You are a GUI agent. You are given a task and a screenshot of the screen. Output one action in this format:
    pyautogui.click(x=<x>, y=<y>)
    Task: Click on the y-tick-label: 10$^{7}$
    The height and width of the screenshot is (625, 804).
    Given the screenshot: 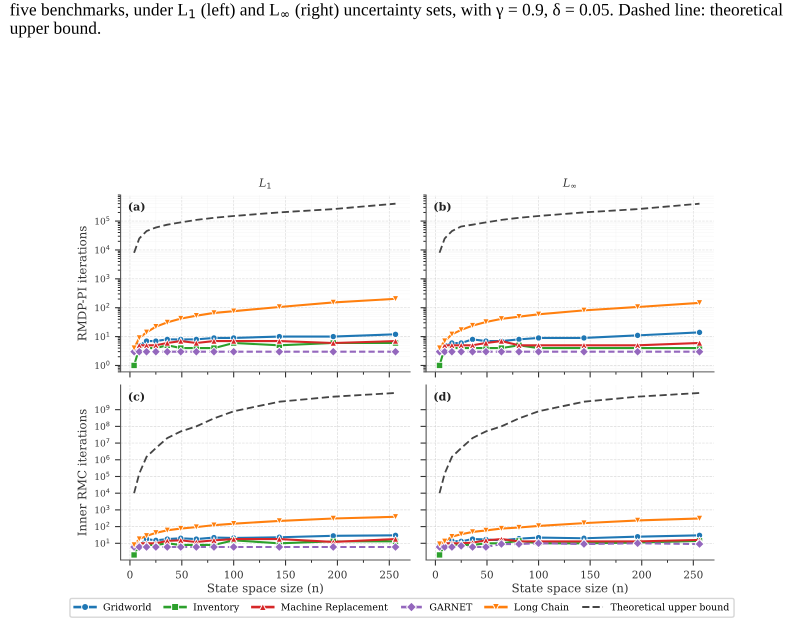 What is the action you would take?
    pyautogui.click(x=102, y=442)
    